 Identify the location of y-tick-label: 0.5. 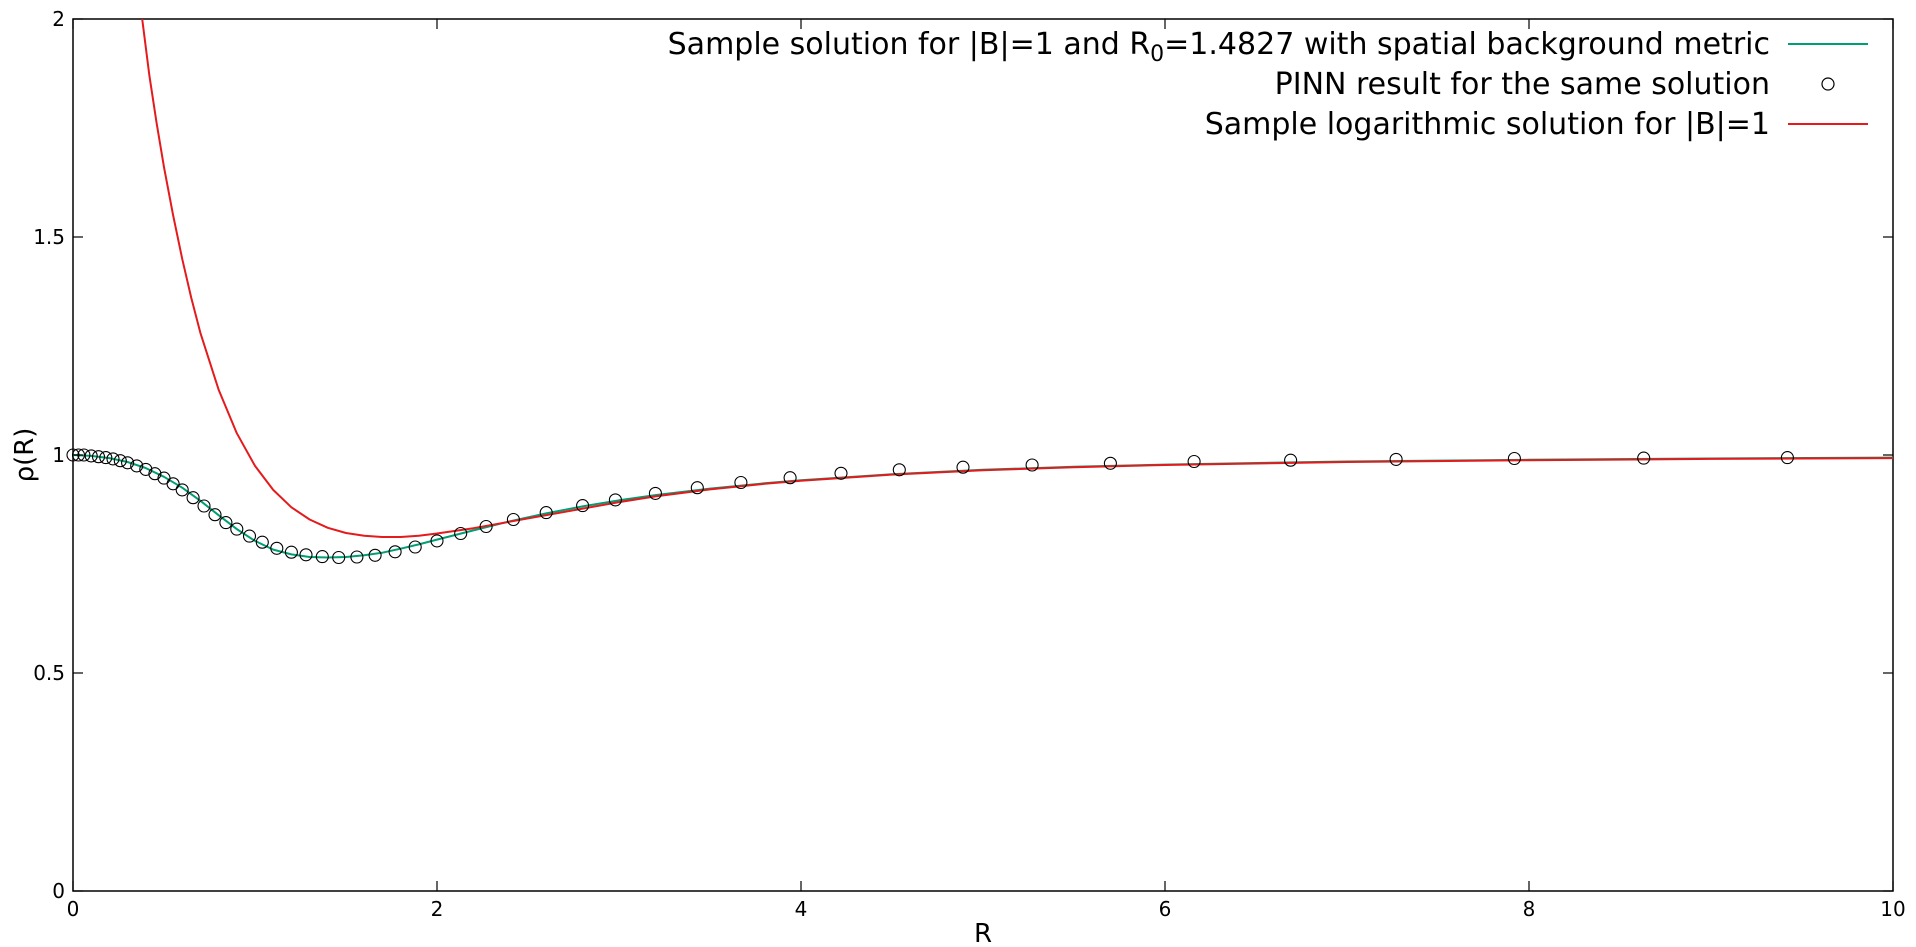
(49, 673).